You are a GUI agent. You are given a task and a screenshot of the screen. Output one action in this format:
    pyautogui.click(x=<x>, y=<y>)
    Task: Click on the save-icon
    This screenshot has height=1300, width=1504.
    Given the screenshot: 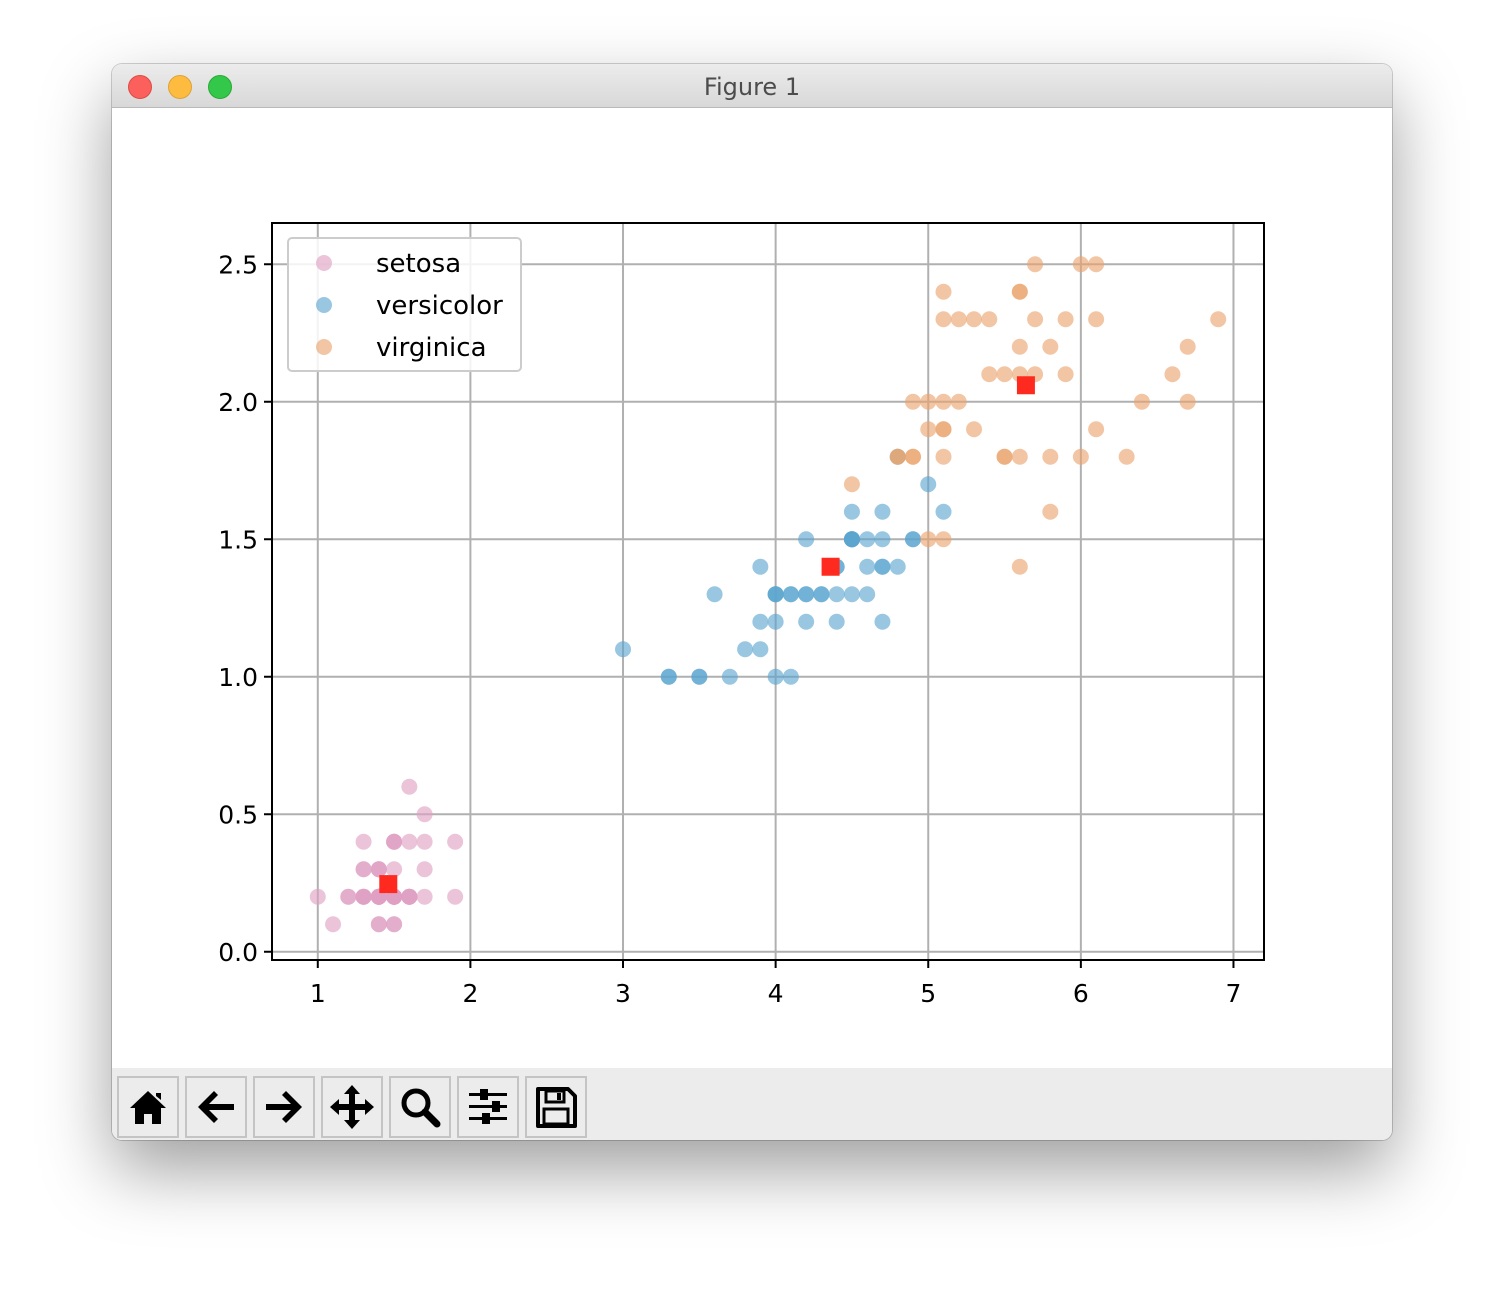 What is the action you would take?
    pyautogui.click(x=556, y=1107)
    